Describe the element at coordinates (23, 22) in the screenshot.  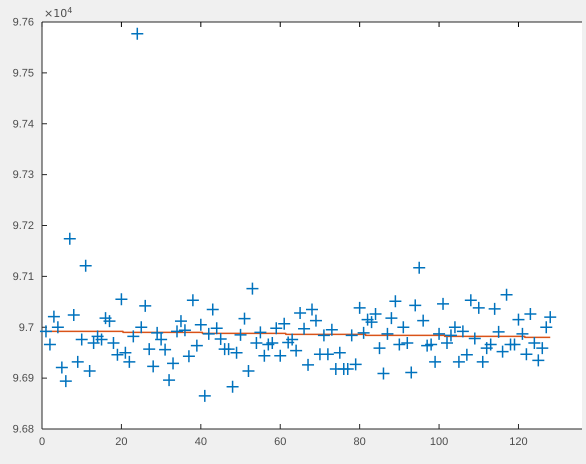
I see `y-tick-label: 9.76` at that location.